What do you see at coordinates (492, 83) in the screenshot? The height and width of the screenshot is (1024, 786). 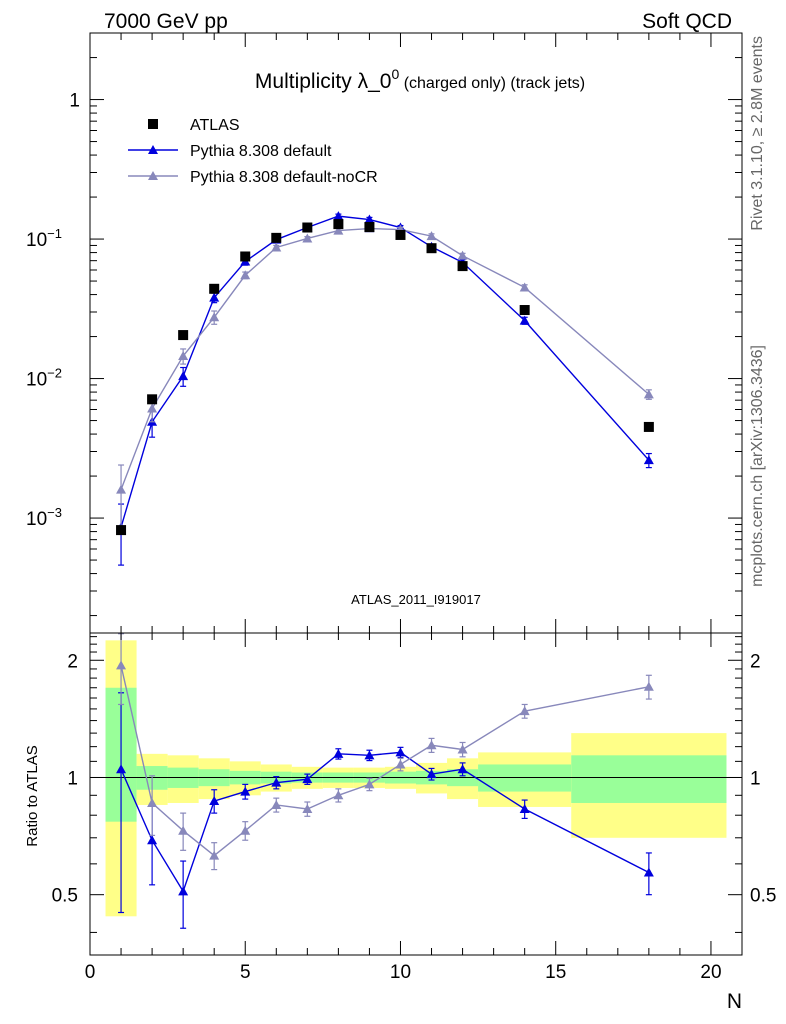 I see `plot-title-suffix: (charged only) (track jets)` at bounding box center [492, 83].